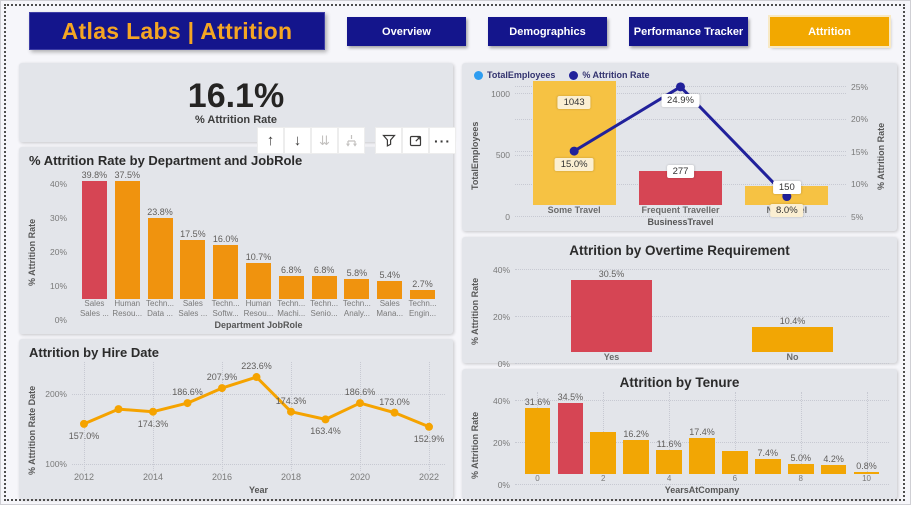 The image size is (911, 505). Describe the element at coordinates (702, 312) in the screenshot. I see `plot-area: 30.5% 10.4%` at that location.